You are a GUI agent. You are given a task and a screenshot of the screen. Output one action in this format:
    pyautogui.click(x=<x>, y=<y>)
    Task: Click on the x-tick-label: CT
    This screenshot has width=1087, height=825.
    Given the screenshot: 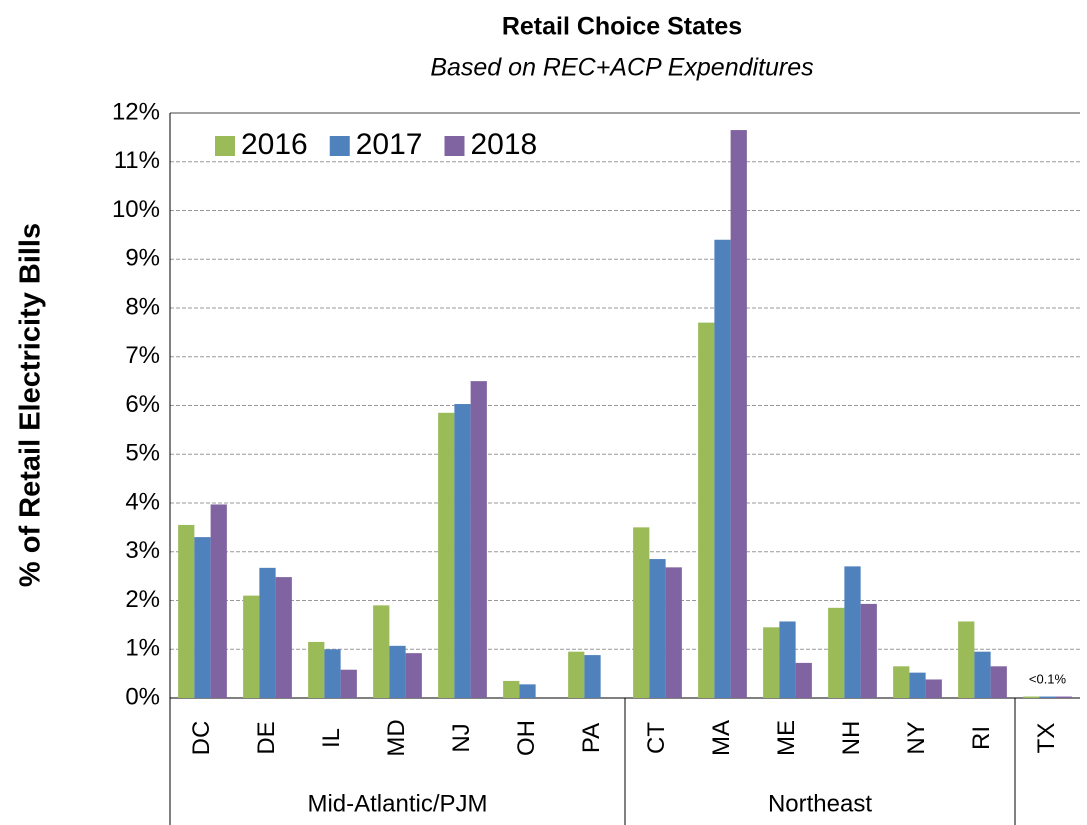 What is the action you would take?
    pyautogui.click(x=656, y=738)
    